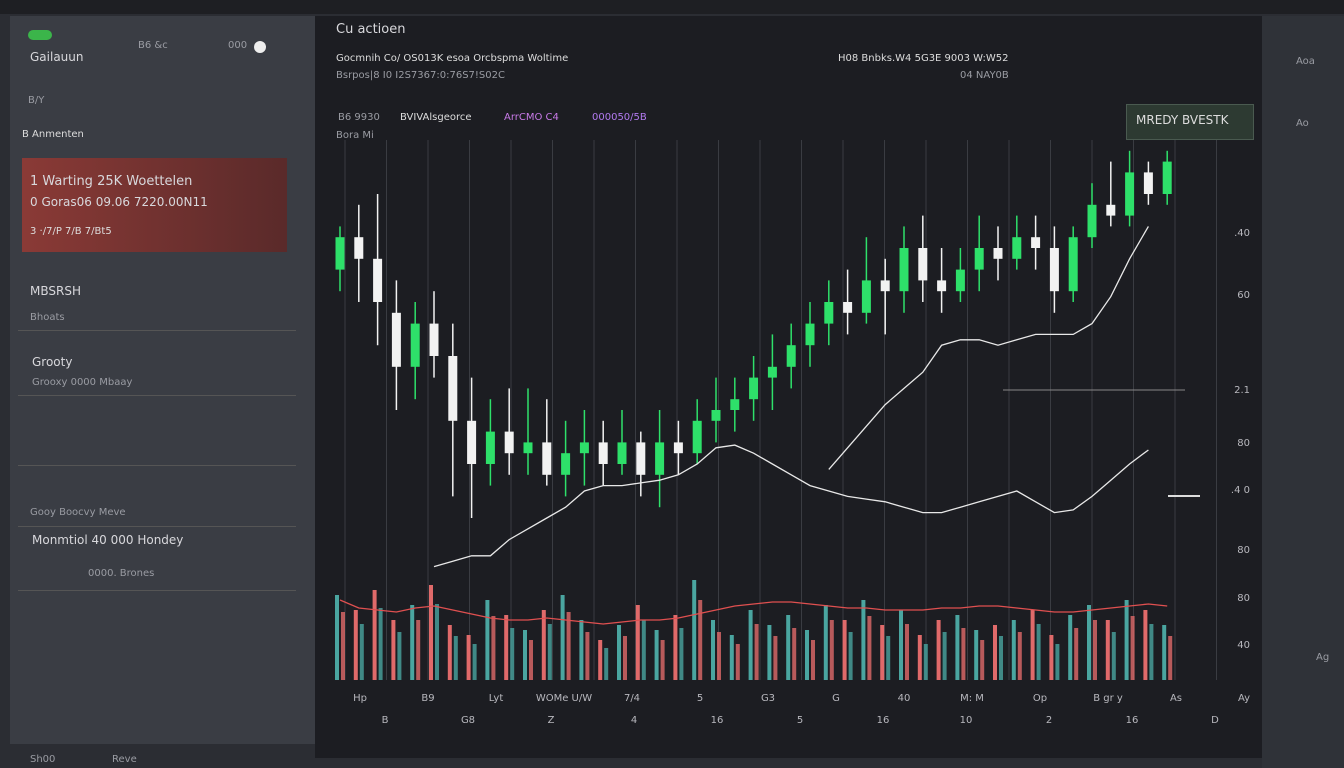 This screenshot has width=1344, height=768. What do you see at coordinates (55, 291) in the screenshot?
I see `section: MBSRSH` at bounding box center [55, 291].